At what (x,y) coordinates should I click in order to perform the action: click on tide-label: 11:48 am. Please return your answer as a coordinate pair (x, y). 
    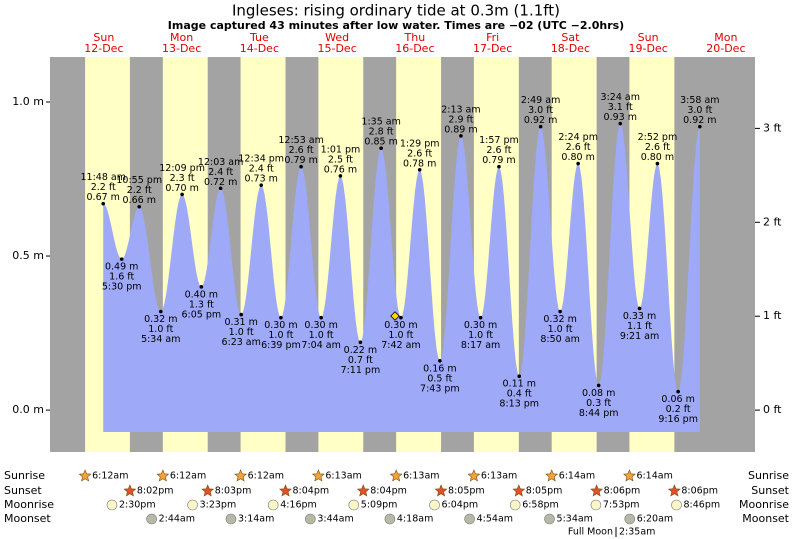
    Looking at the image, I should click on (102, 177).